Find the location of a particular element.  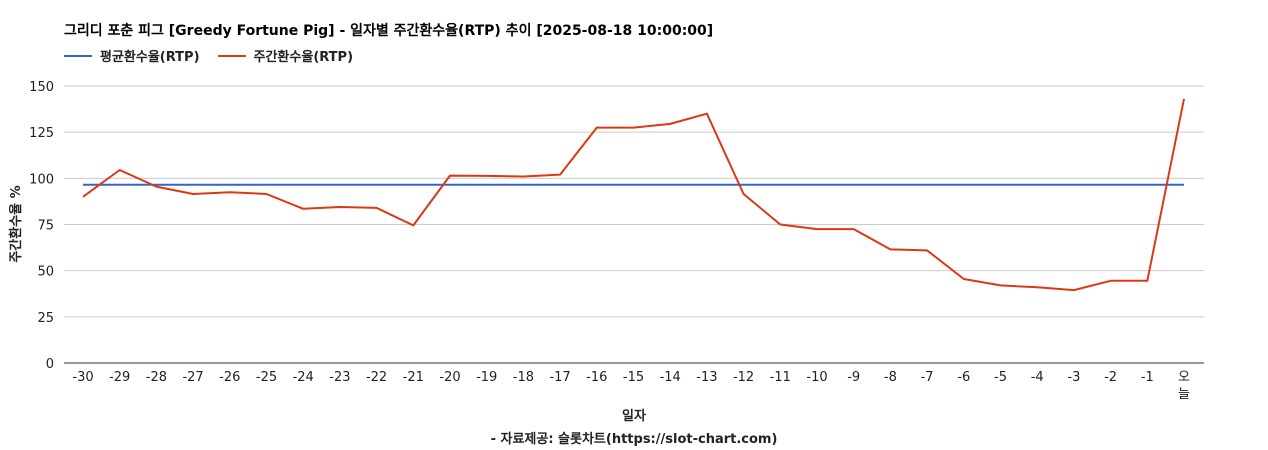

x-tick-label: -16 is located at coordinates (596, 377).